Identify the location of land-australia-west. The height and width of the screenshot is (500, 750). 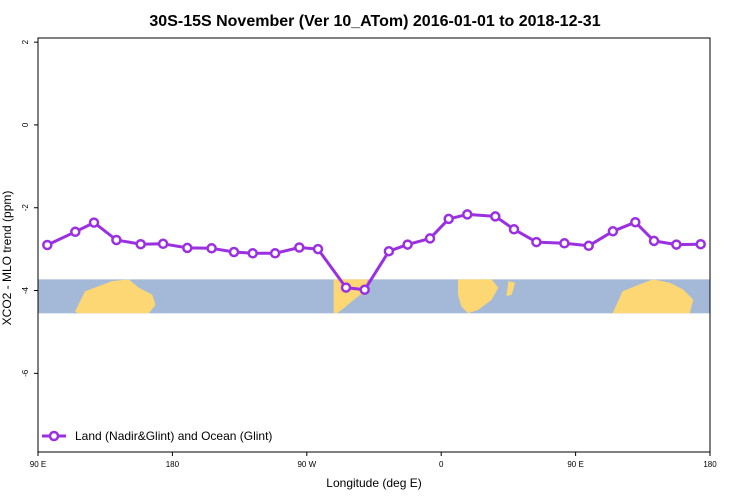
(115, 296).